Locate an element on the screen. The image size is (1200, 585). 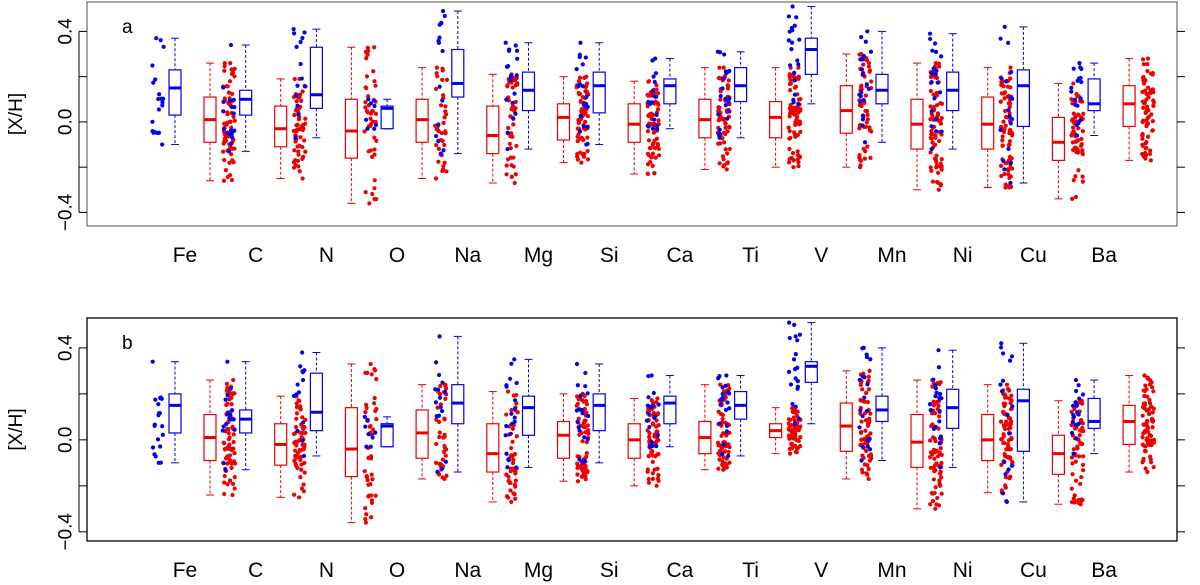
box-blue-Mn is located at coordinates (873, 404).